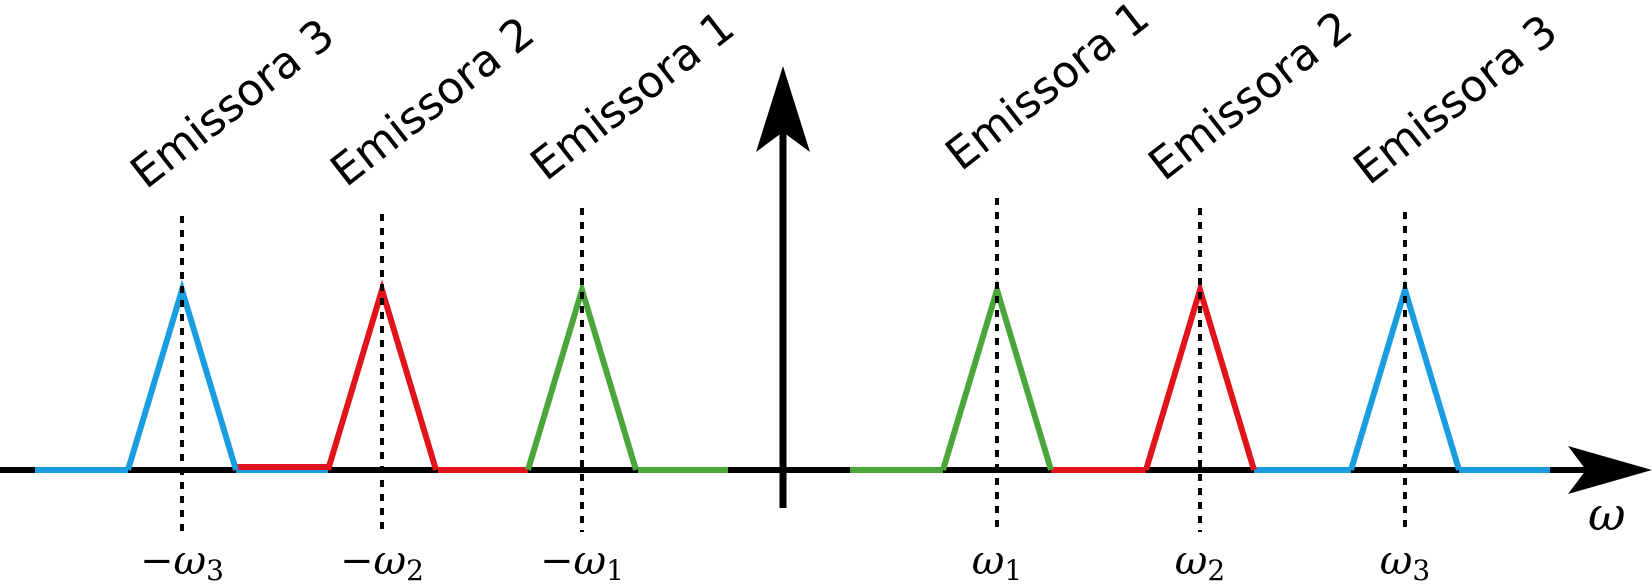  What do you see at coordinates (1405, 375) in the screenshot?
I see `spectrum-band-pos3` at bounding box center [1405, 375].